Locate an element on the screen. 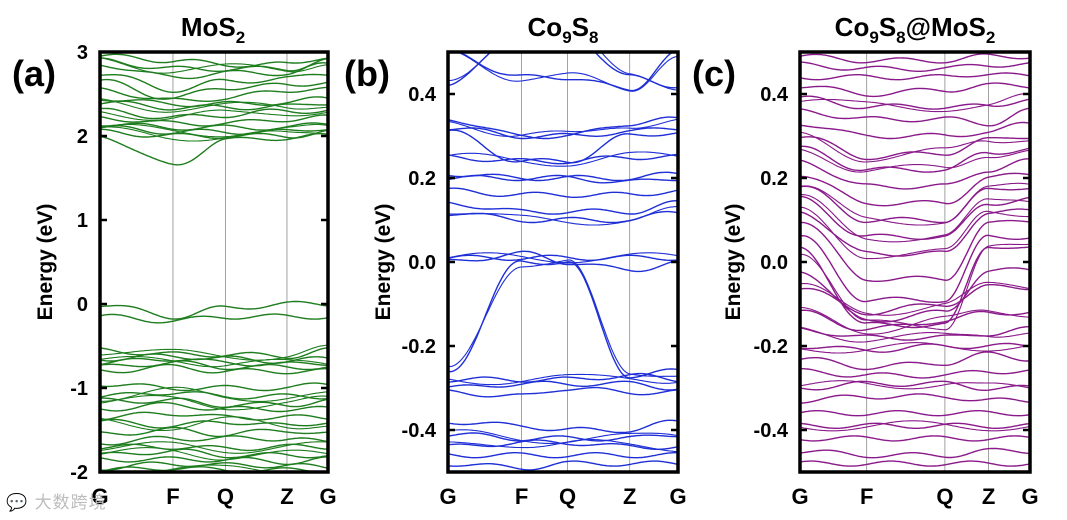 The width and height of the screenshot is (1067, 520). y-tick-label: -0.4 is located at coordinates (771, 431).